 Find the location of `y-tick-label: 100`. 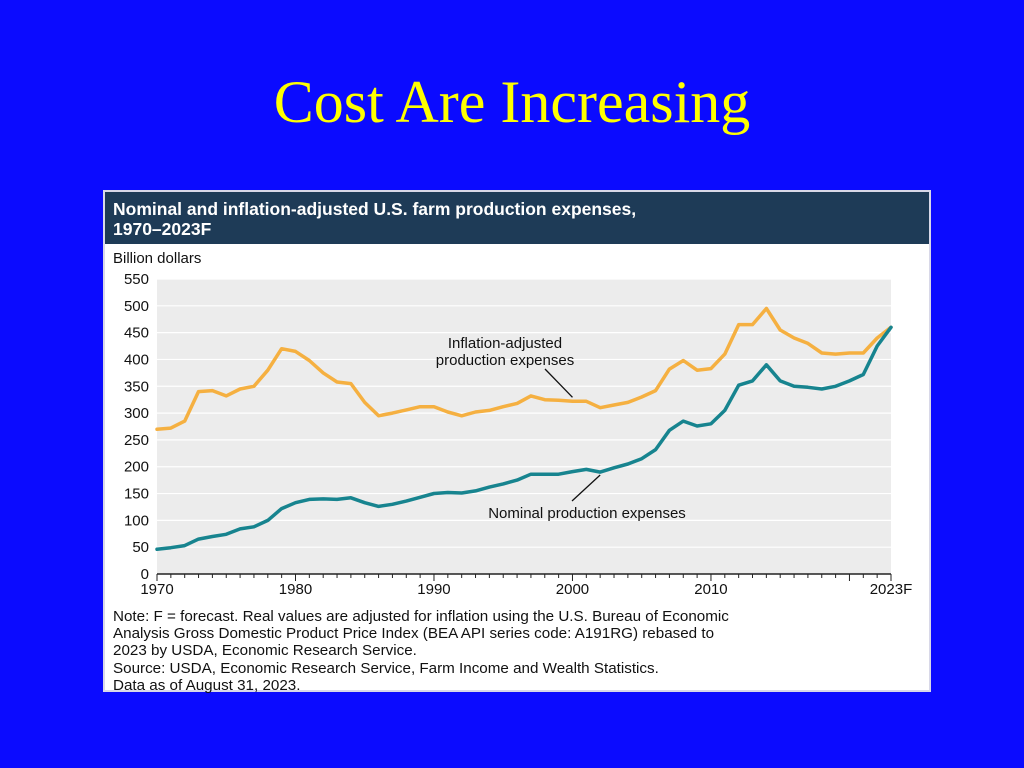

y-tick-label: 100 is located at coordinates (136, 520).